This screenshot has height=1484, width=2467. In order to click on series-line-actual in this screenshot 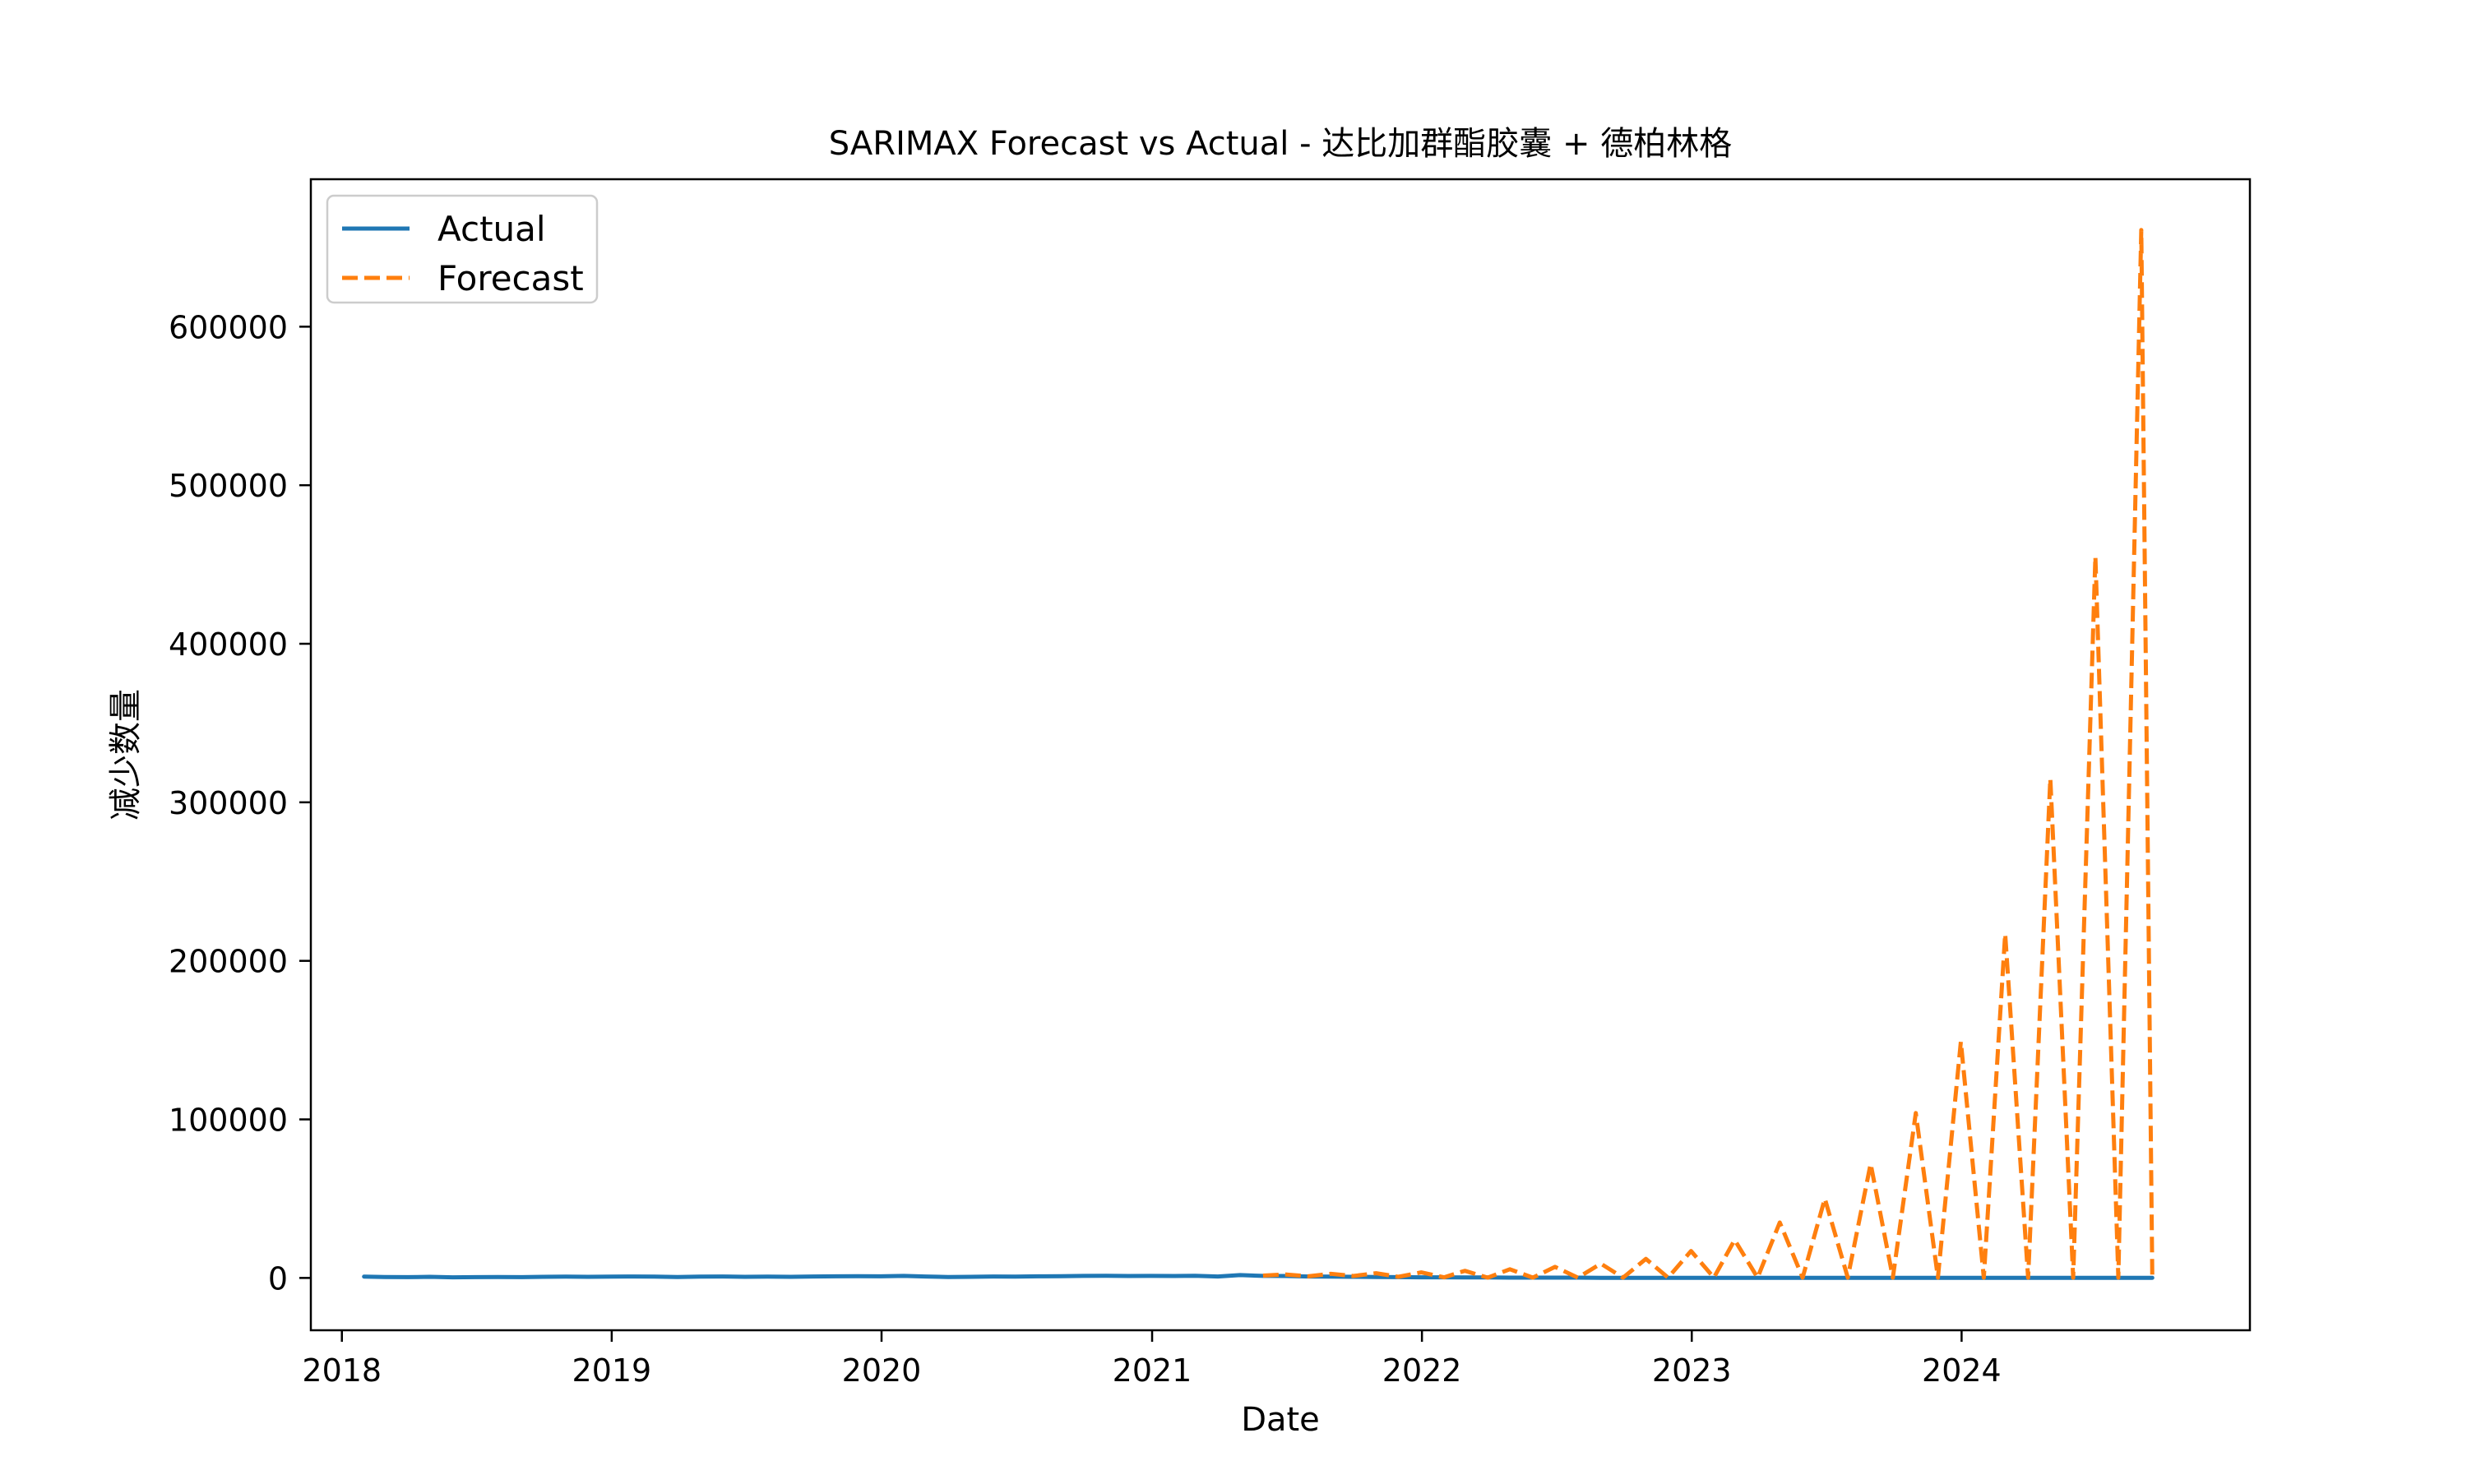, I will do `click(1259, 1277)`.